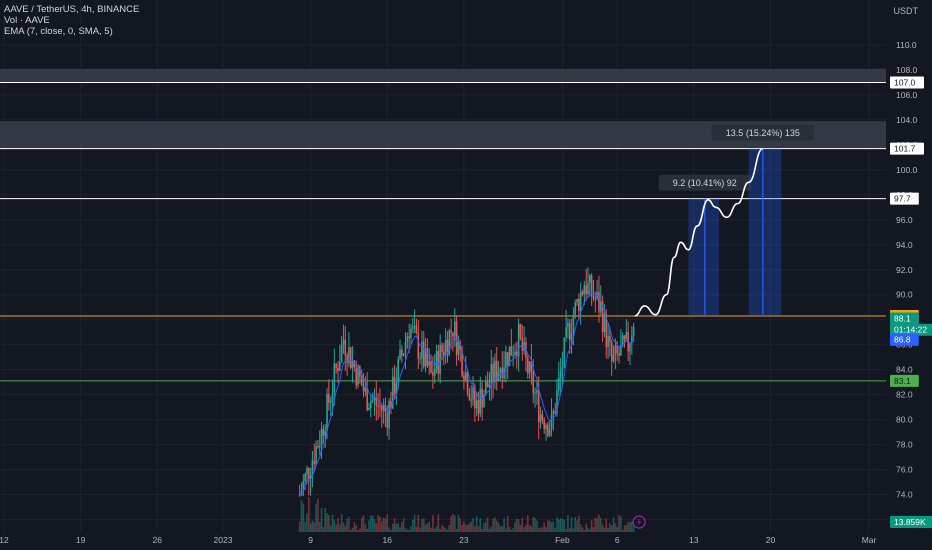 Image resolution: width=932 pixels, height=550 pixels. I want to click on lightning-icon, so click(639, 522).